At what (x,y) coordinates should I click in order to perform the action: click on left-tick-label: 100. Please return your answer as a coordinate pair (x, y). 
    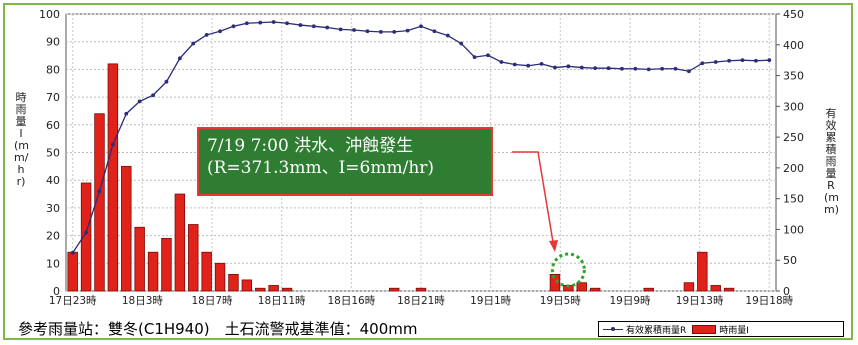
    Looking at the image, I should click on (49, 14).